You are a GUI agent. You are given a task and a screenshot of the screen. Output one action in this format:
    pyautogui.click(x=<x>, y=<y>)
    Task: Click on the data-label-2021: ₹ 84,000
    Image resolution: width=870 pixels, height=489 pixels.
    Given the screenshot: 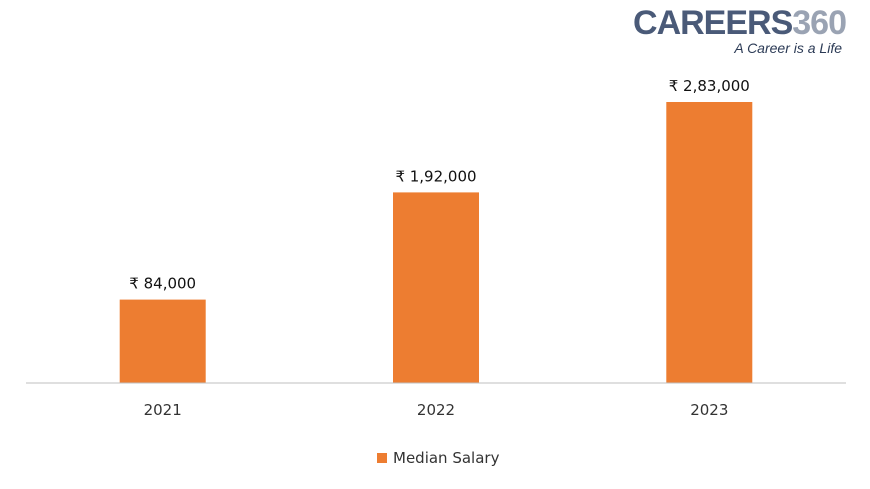 What is the action you would take?
    pyautogui.click(x=162, y=284)
    